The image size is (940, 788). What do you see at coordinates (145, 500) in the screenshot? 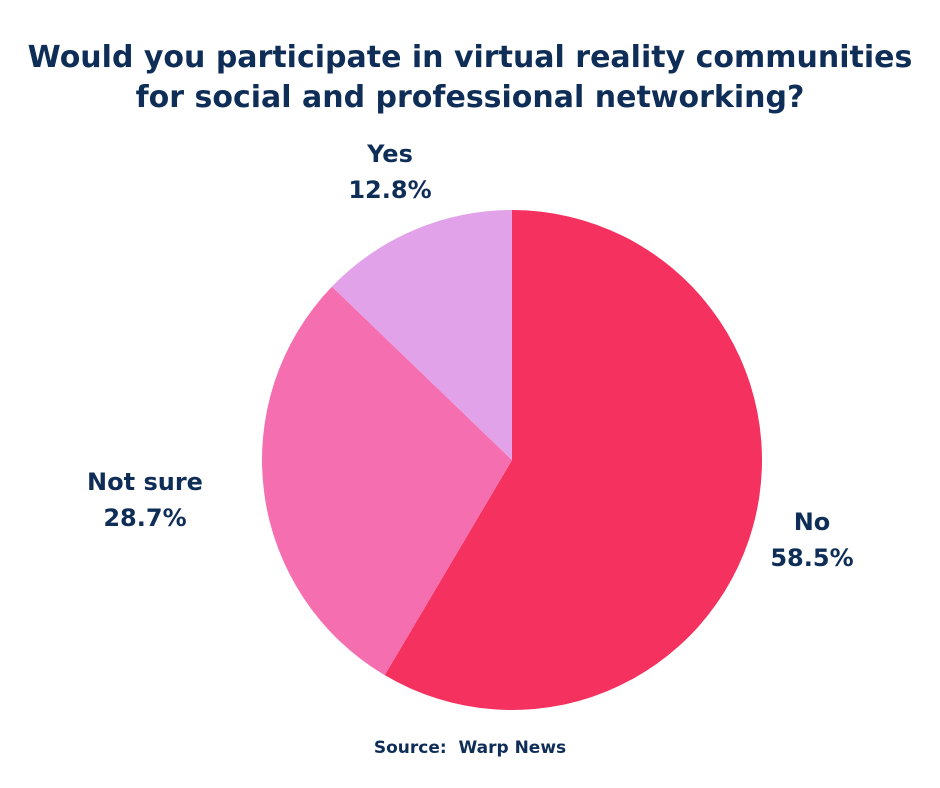
I see `slice-label-not-sure: Not sure 28.7%` at bounding box center [145, 500].